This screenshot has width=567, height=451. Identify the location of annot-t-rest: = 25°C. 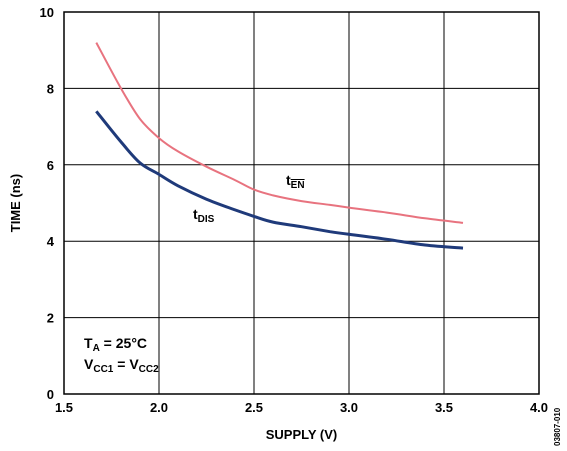
(123, 343).